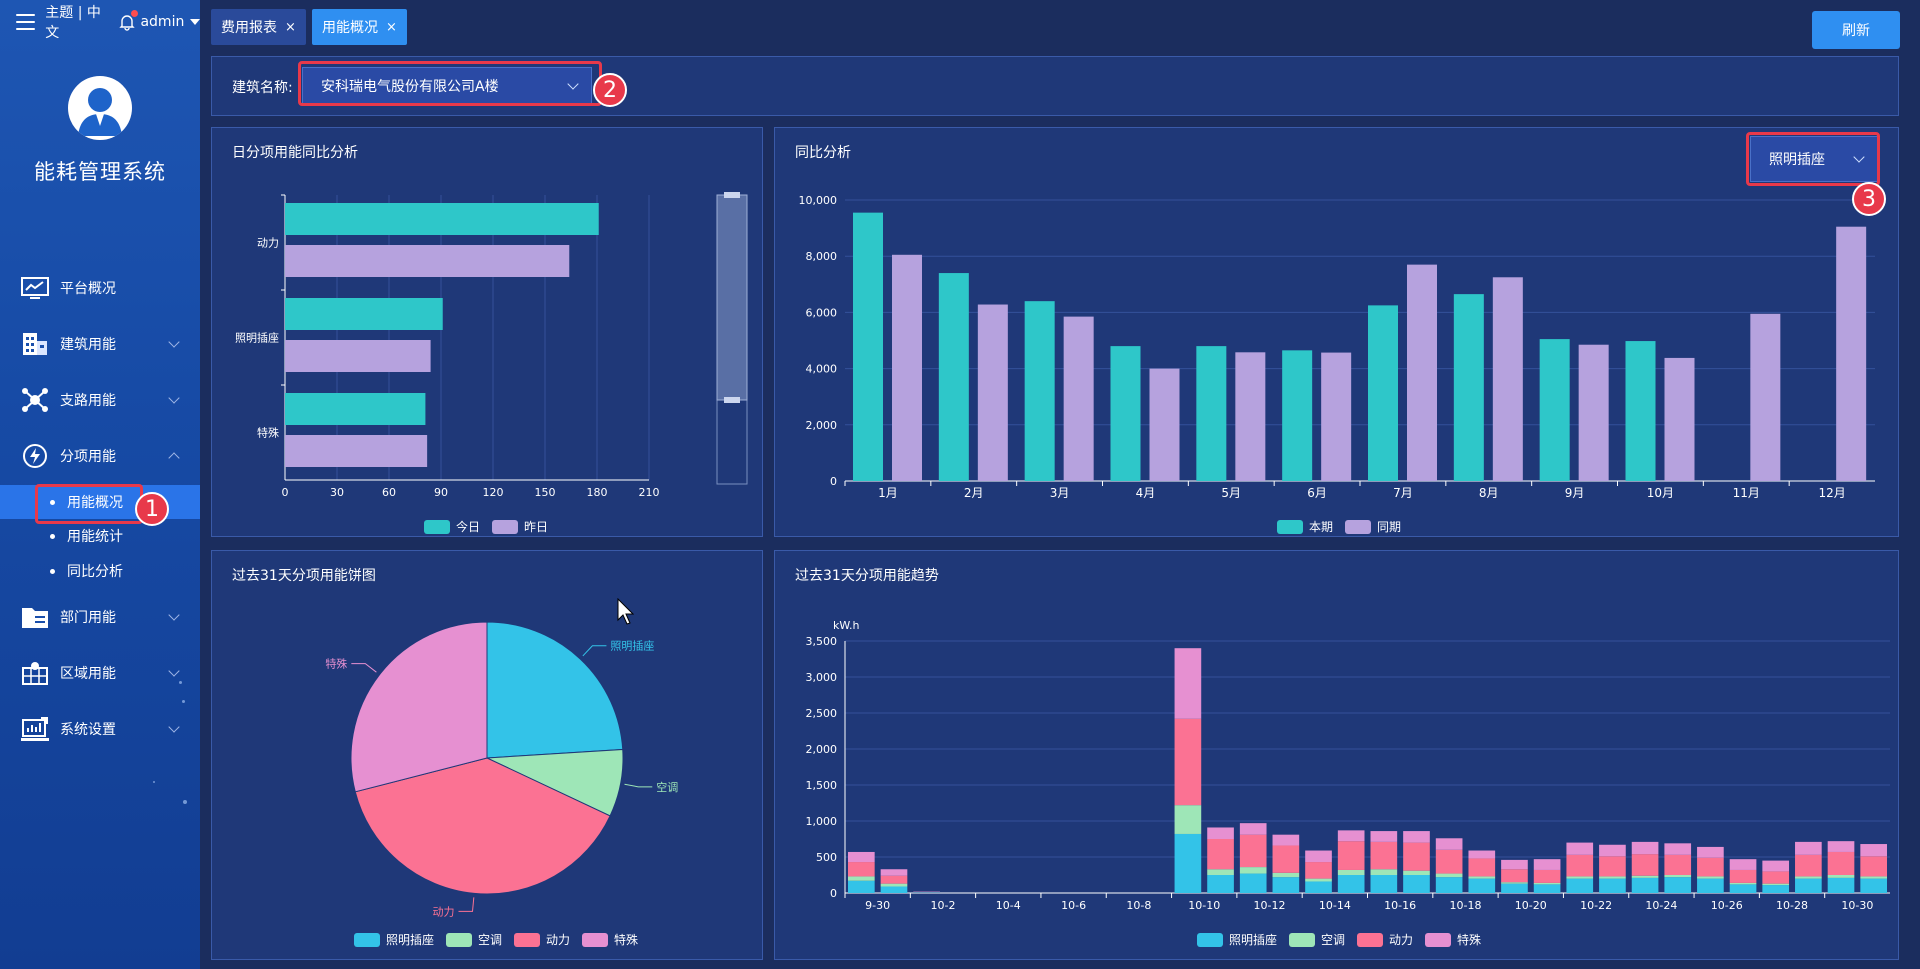 This screenshot has width=1920, height=969. What do you see at coordinates (441, 492) in the screenshot?
I see `x-tick-label: 90` at bounding box center [441, 492].